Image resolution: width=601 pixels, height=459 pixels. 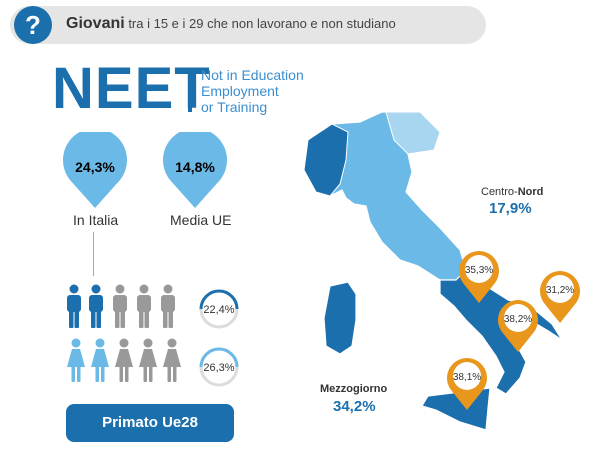 I want to click on female-row, so click(x=126, y=363).